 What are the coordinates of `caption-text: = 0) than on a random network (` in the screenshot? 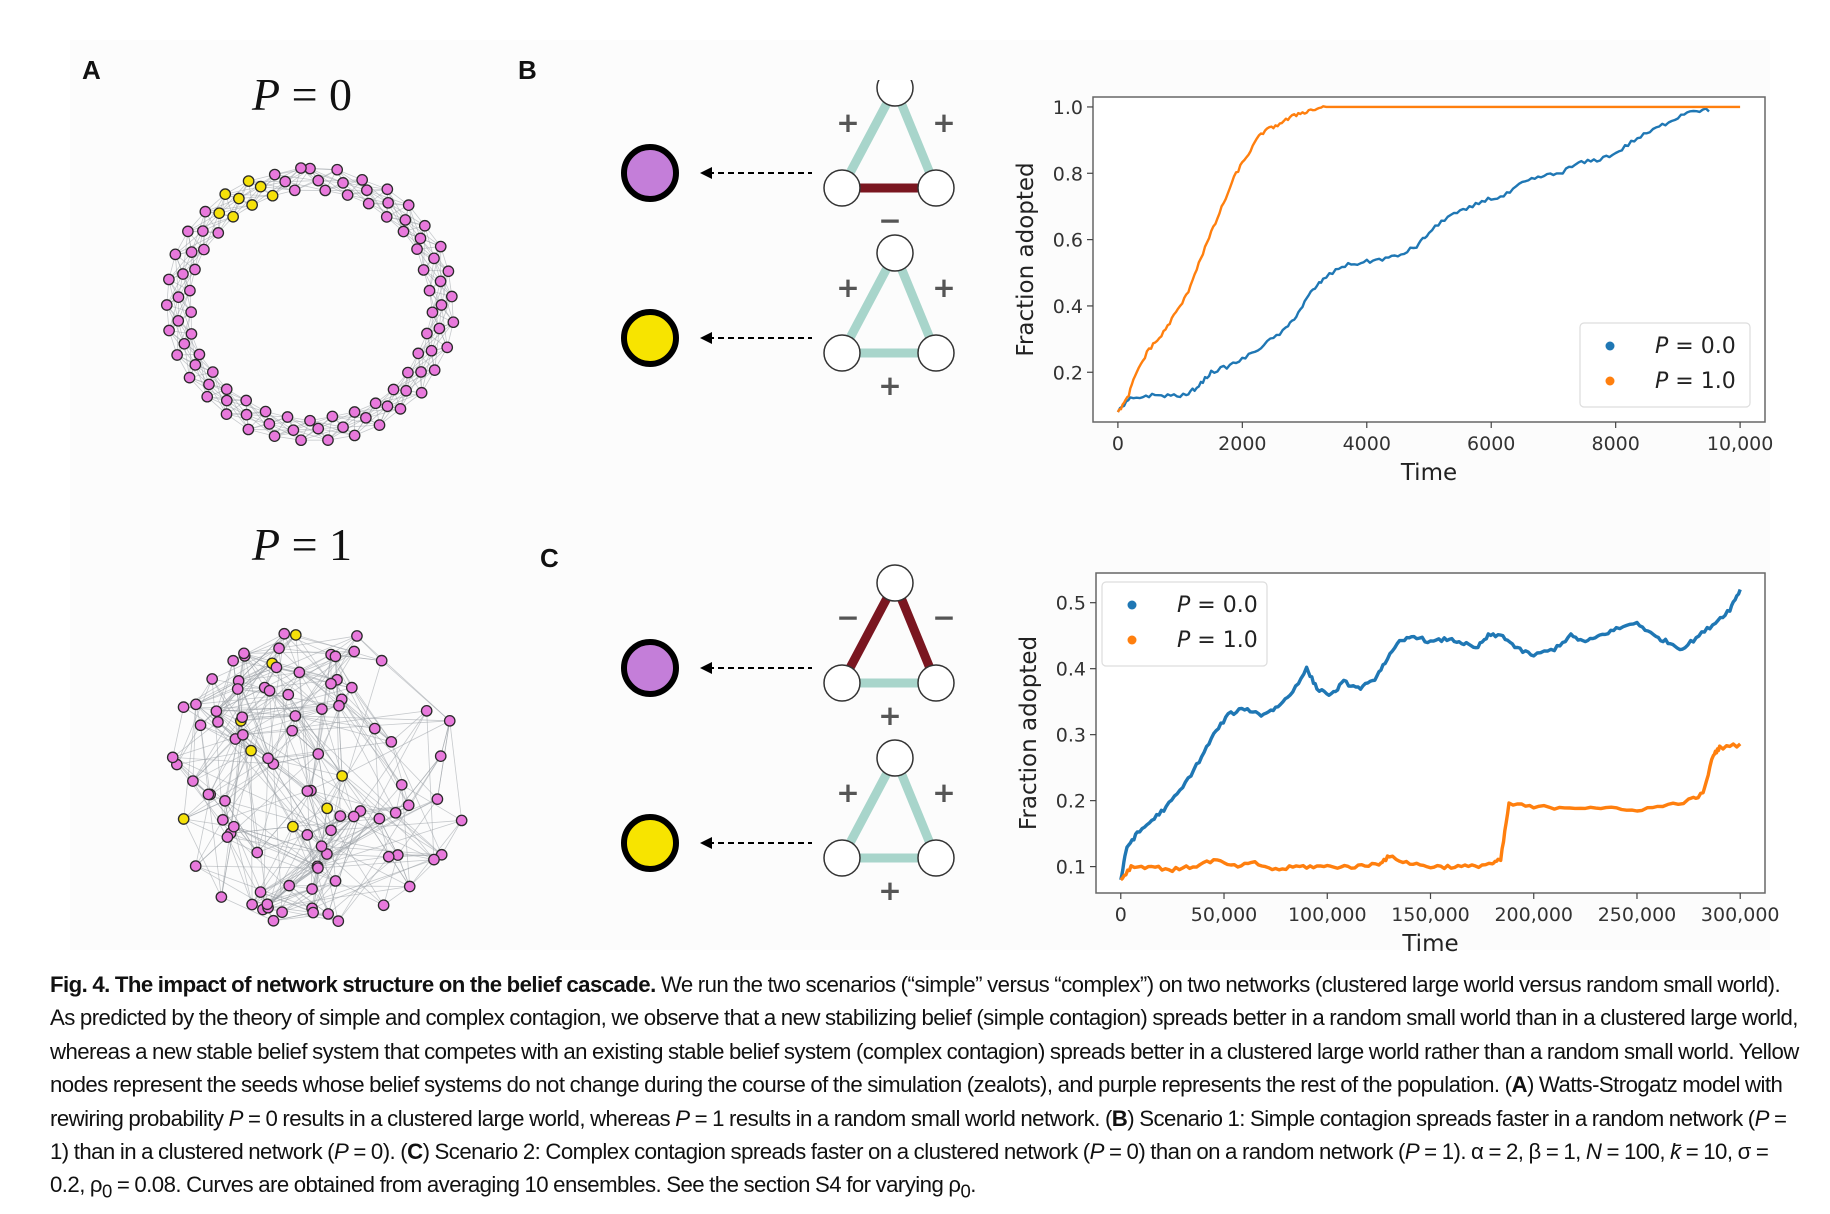 It's located at (1254, 1152).